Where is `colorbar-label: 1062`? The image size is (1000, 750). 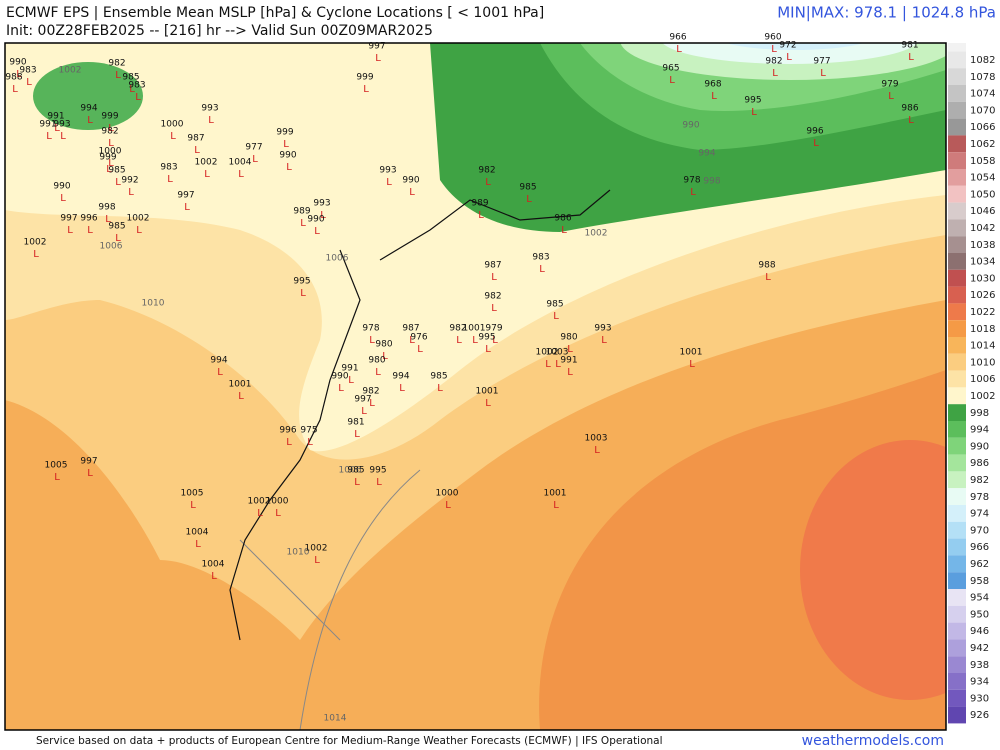 colorbar-label: 1062 is located at coordinates (982, 144).